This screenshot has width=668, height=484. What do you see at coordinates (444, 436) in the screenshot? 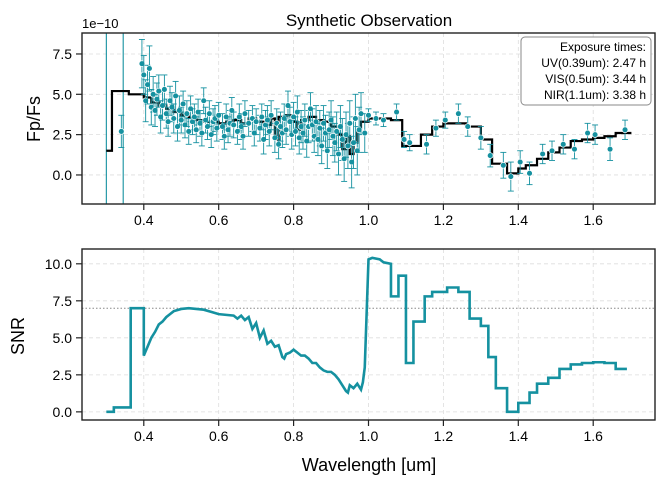
I see `x-tick-label: 1.2` at bounding box center [444, 436].